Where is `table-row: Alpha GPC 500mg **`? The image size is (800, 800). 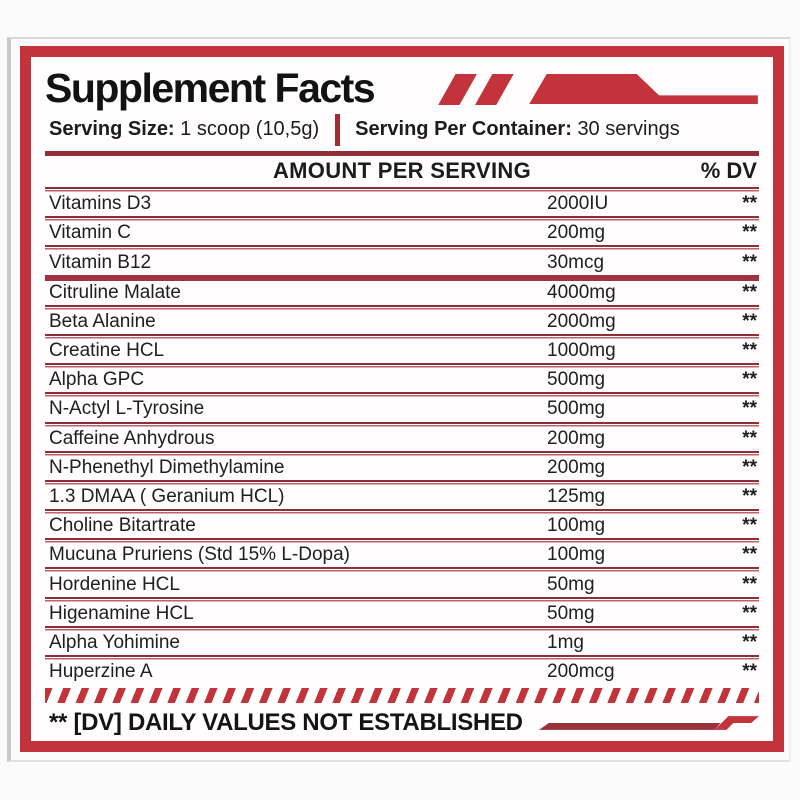
table-row: Alpha GPC 500mg ** is located at coordinates (402, 380).